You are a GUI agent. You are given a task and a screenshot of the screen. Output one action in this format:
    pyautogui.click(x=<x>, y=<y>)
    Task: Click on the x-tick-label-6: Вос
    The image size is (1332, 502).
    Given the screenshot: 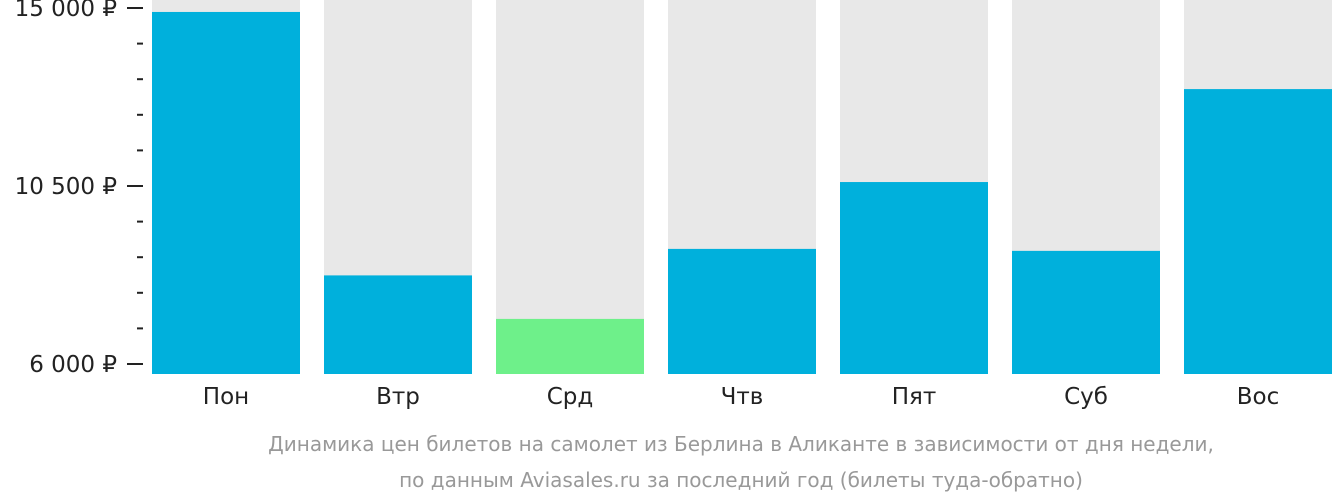 What is the action you would take?
    pyautogui.click(x=1258, y=397)
    